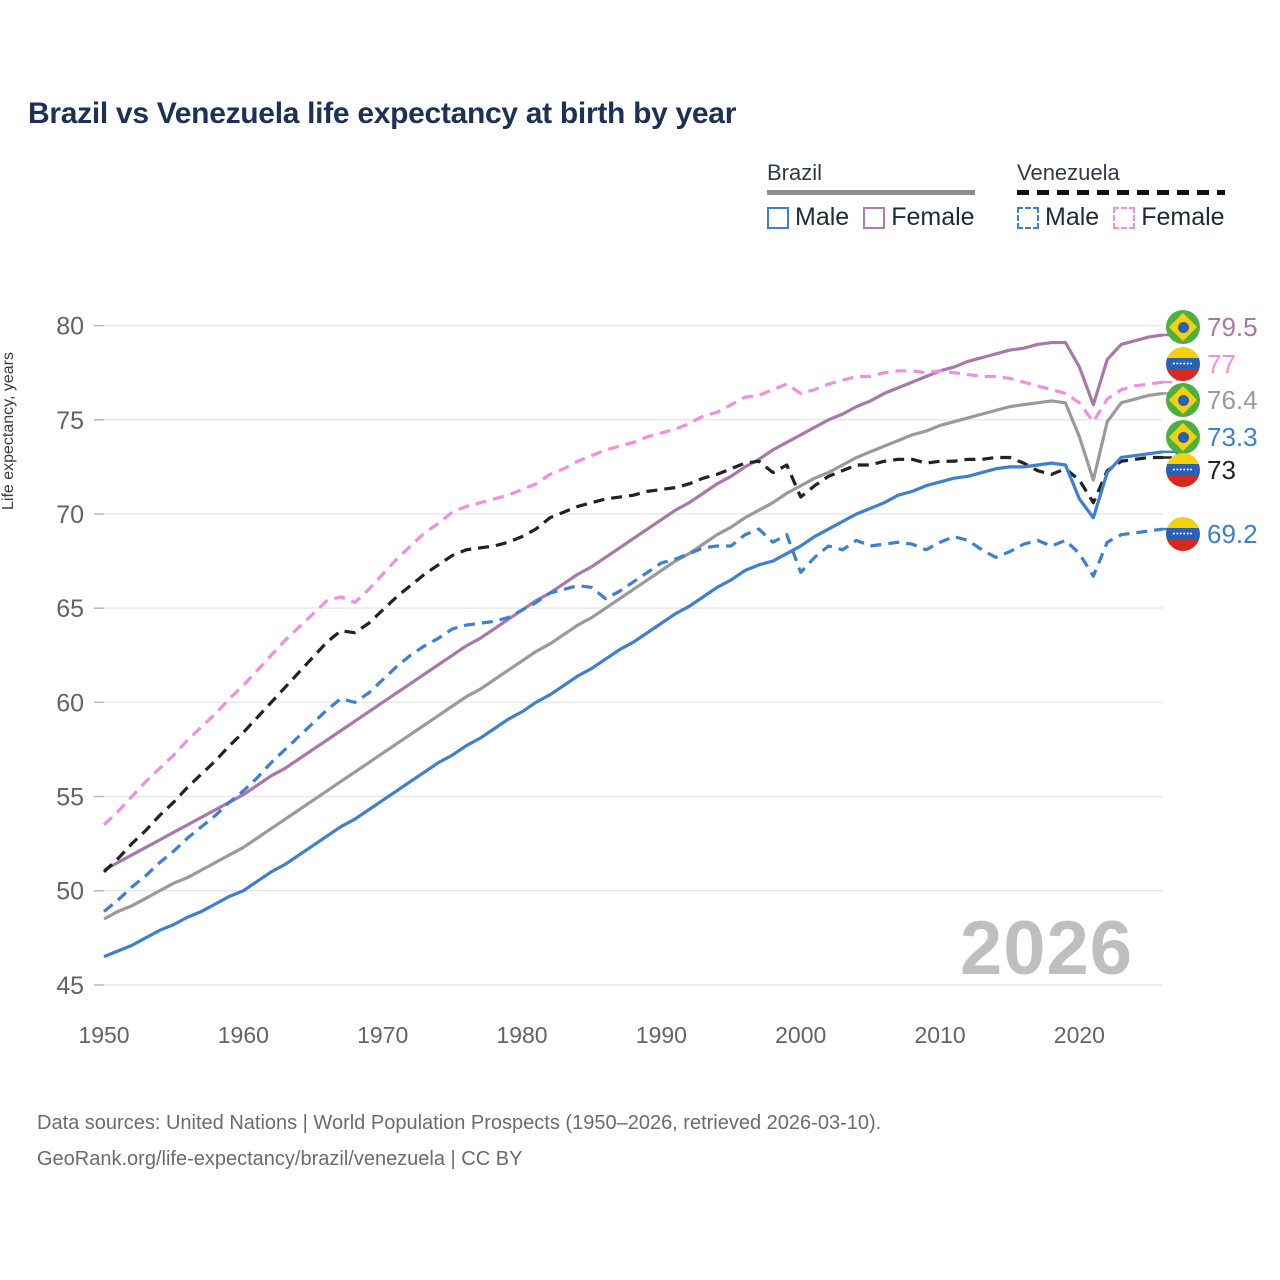  What do you see at coordinates (1124, 217) in the screenshot?
I see `legend-swatch-venezuela-female` at bounding box center [1124, 217].